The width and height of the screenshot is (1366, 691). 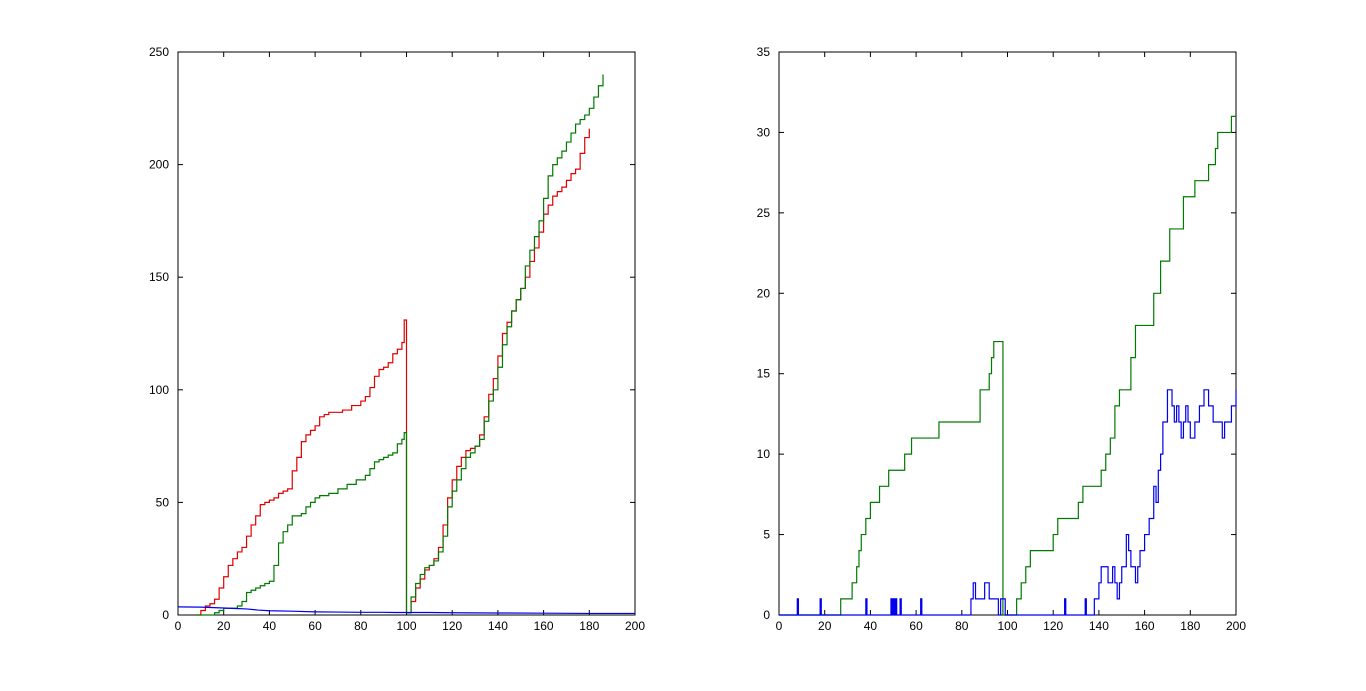 What do you see at coordinates (766, 535) in the screenshot?
I see `y-tick-label: 5` at bounding box center [766, 535].